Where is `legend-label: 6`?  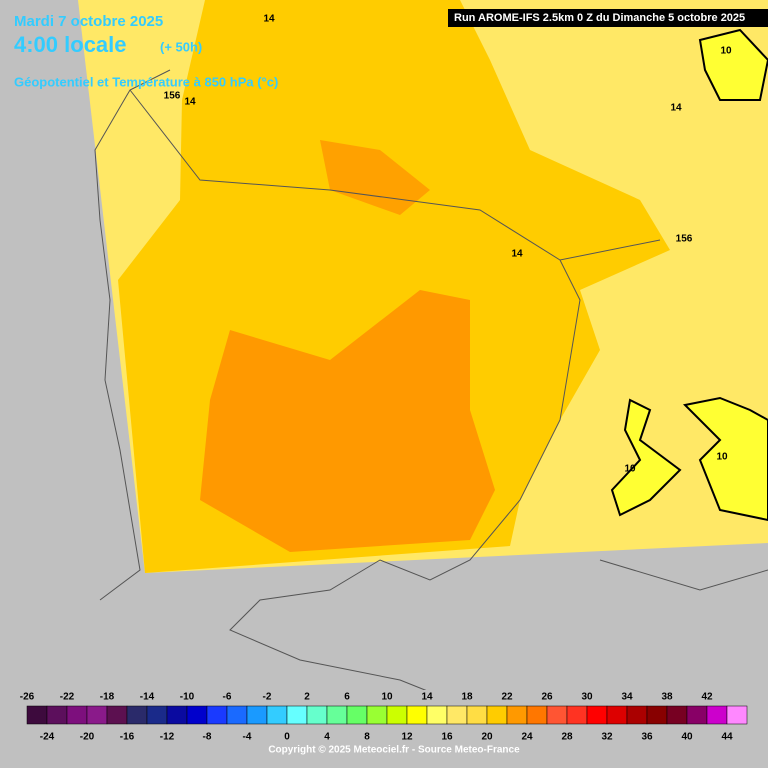 legend-label: 6 is located at coordinates (347, 697).